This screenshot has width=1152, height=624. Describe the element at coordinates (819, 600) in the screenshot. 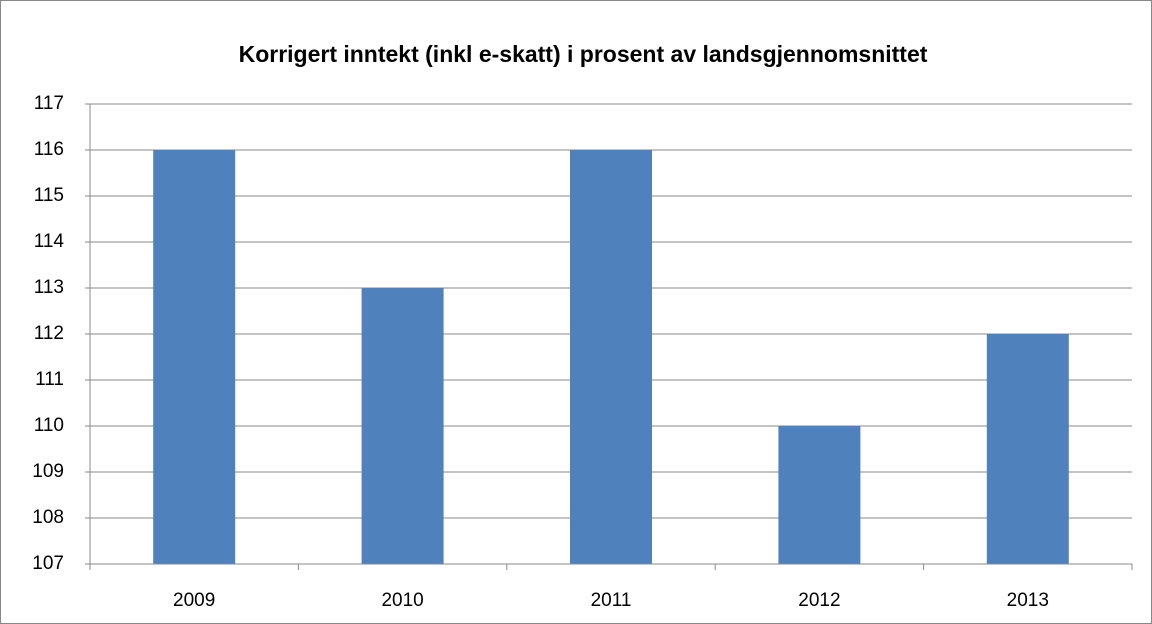

I see `x-tick-label: 2012` at that location.